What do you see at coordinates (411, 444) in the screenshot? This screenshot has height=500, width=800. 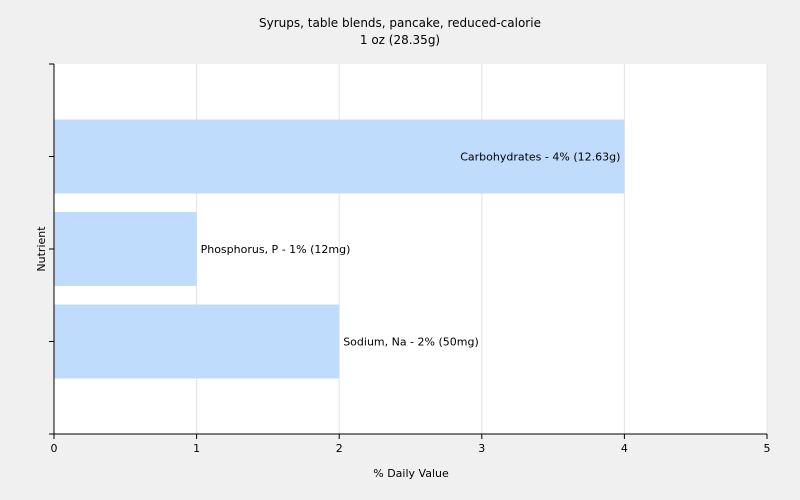 I see `x-axis-ticks: 0 1 2 3 4 5` at bounding box center [411, 444].